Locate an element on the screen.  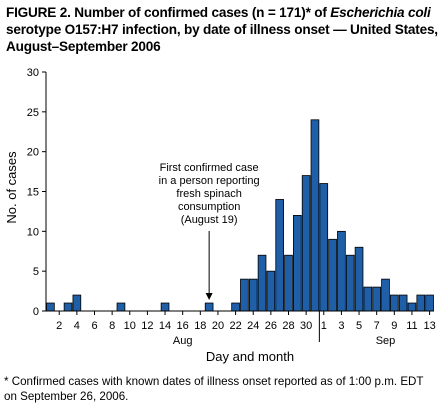
y-tick-label: 30 is located at coordinates (33, 73).